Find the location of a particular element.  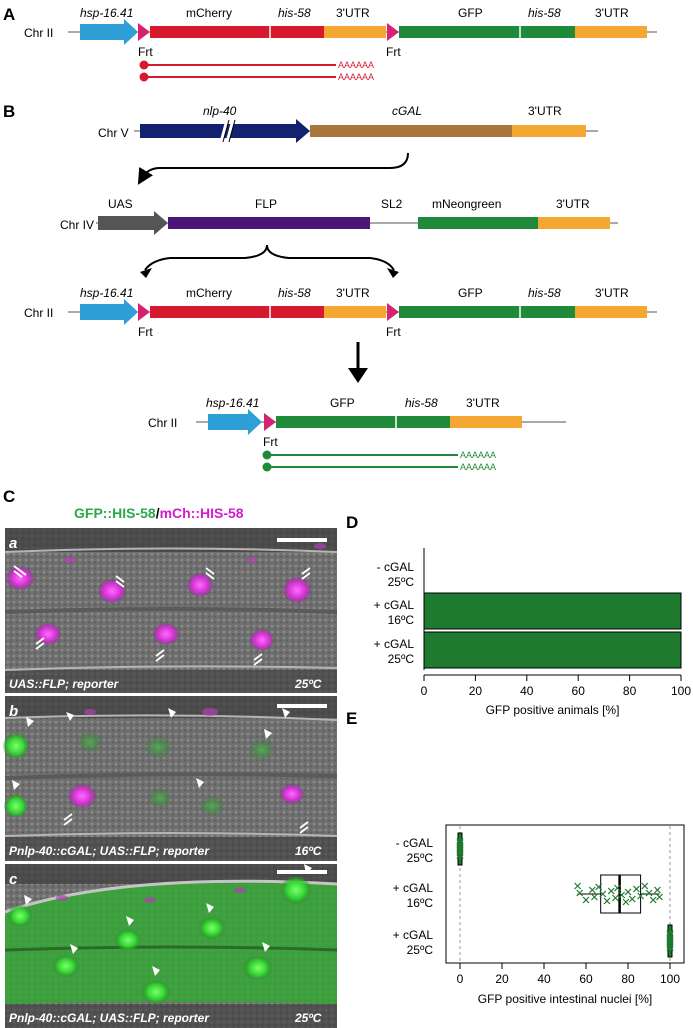

panel-b-cgal-block is located at coordinates (411, 131).